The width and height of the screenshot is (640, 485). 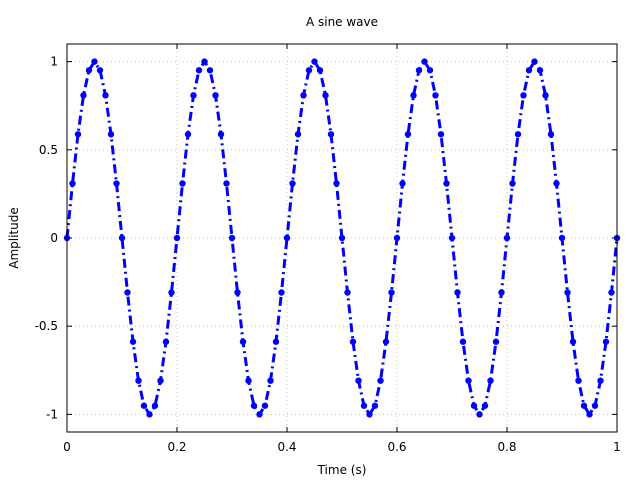 I want to click on x-axis-title: Time (s), so click(x=342, y=470).